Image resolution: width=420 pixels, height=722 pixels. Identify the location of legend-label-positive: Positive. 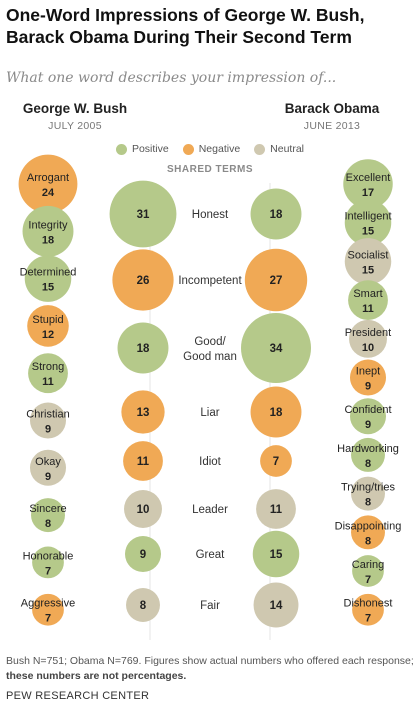
(150, 149).